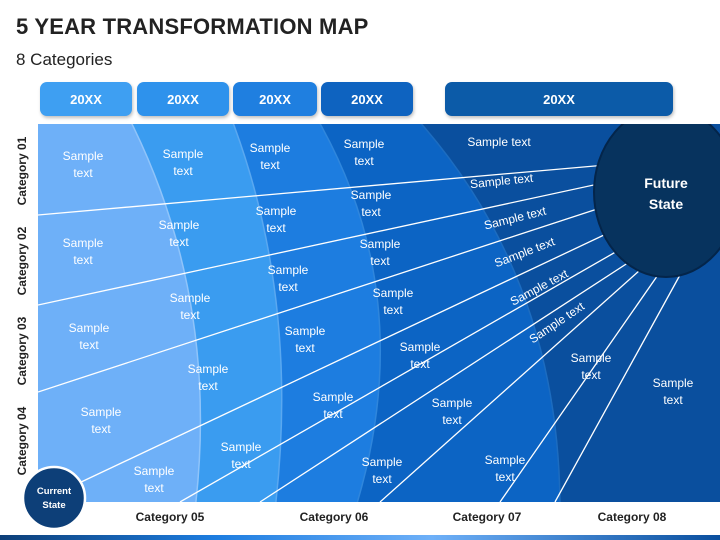 The width and height of the screenshot is (720, 540). I want to click on current-state-line2: State, so click(53, 505).